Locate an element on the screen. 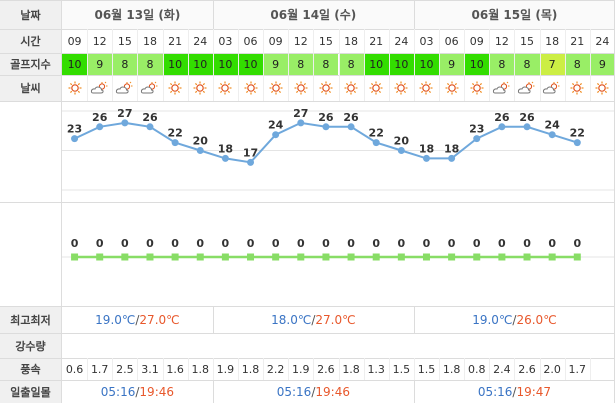 Image resolution: width=615 pixels, height=403 pixels. min-max-temp: 18.0℃/27.0℃ is located at coordinates (313, 319).